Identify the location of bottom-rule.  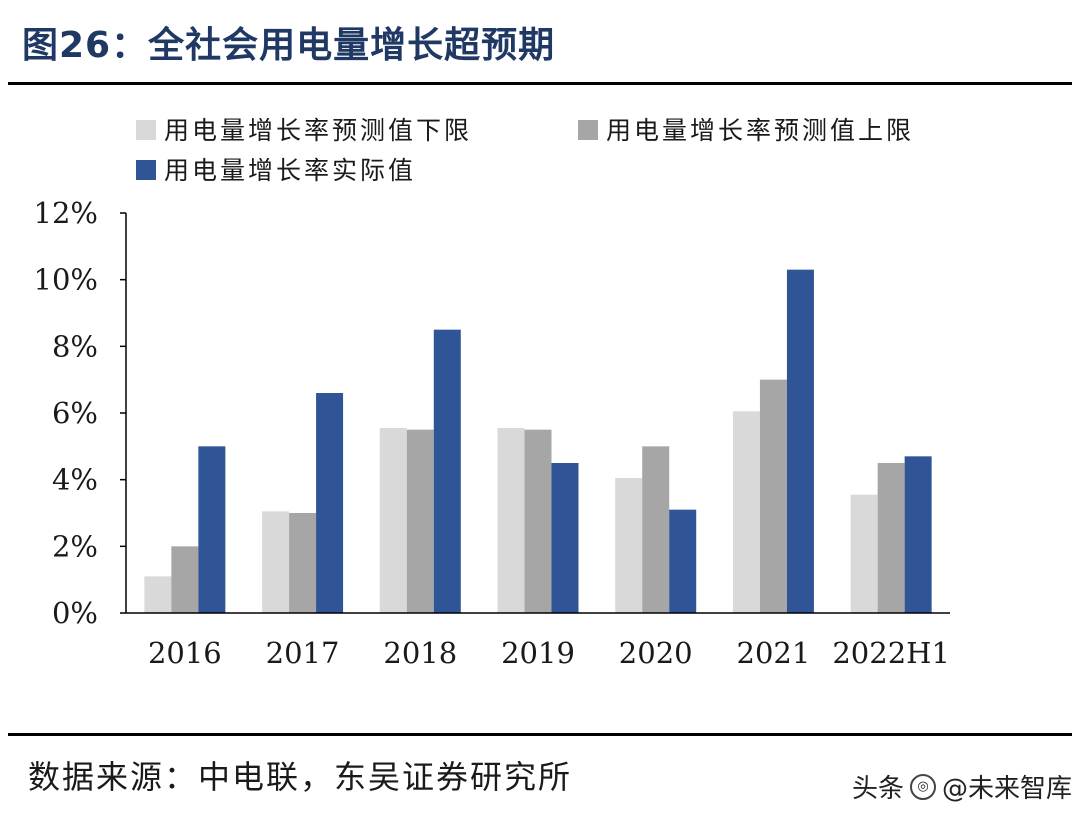
(540, 734).